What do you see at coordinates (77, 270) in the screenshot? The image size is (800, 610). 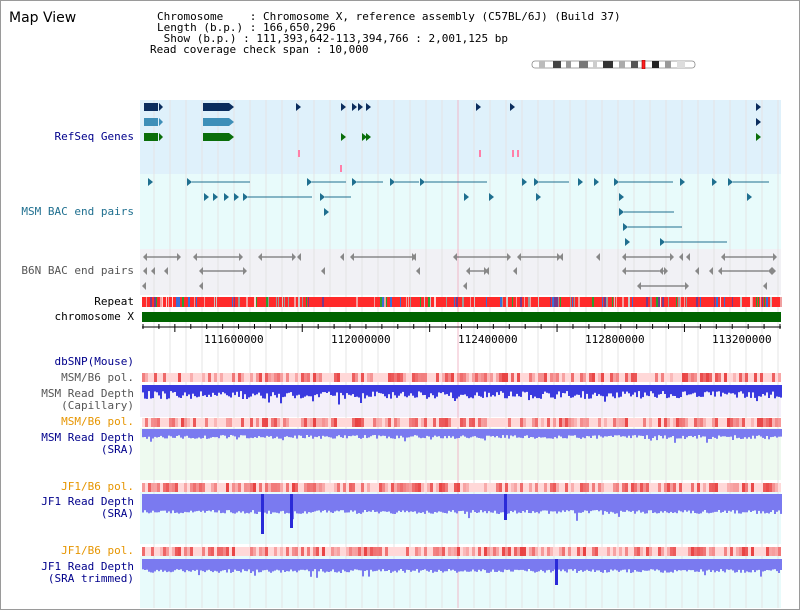 I see `track-label-b6n-bac: B6N BAC end pairs` at bounding box center [77, 270].